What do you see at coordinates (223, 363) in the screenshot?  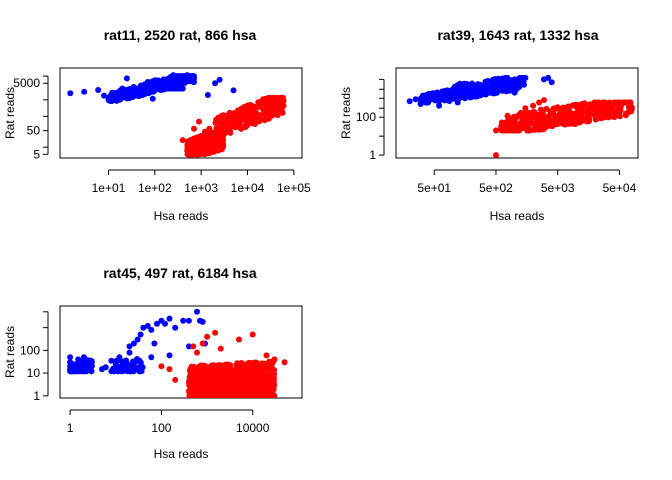 I see `series-hsa` at bounding box center [223, 363].